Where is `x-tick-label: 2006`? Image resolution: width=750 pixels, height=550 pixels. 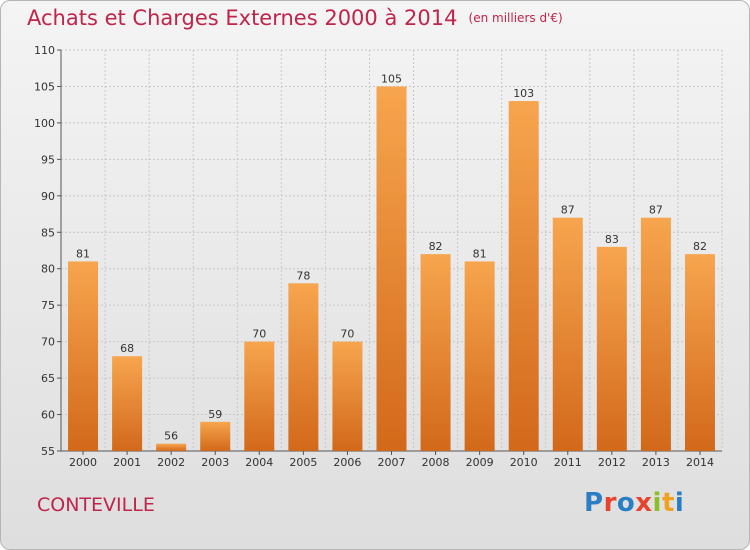
x-tick-label: 2006 is located at coordinates (347, 462).